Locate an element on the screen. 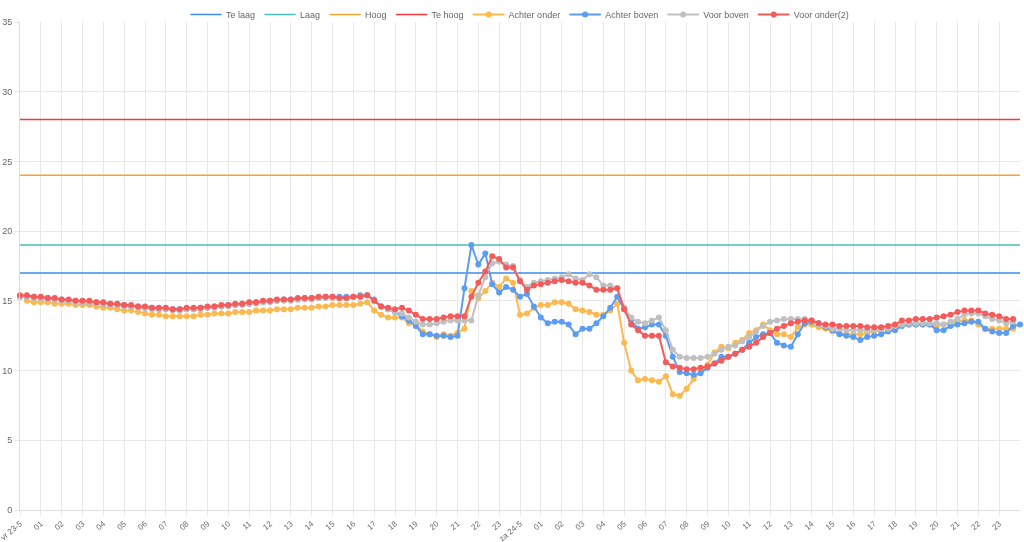 The width and height of the screenshot is (1024, 542). legend-label: Voor boven is located at coordinates (726, 15).